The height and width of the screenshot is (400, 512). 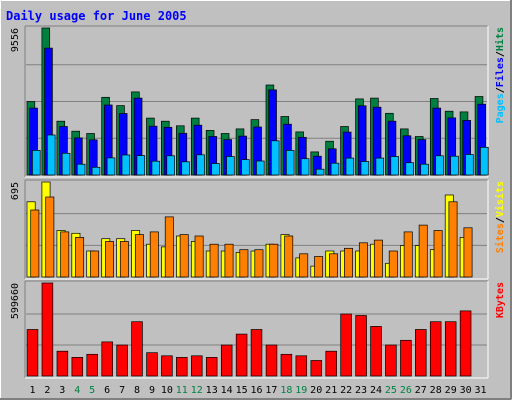 What do you see at coordinates (227, 390) in the screenshot?
I see `day-label: 14` at bounding box center [227, 390].